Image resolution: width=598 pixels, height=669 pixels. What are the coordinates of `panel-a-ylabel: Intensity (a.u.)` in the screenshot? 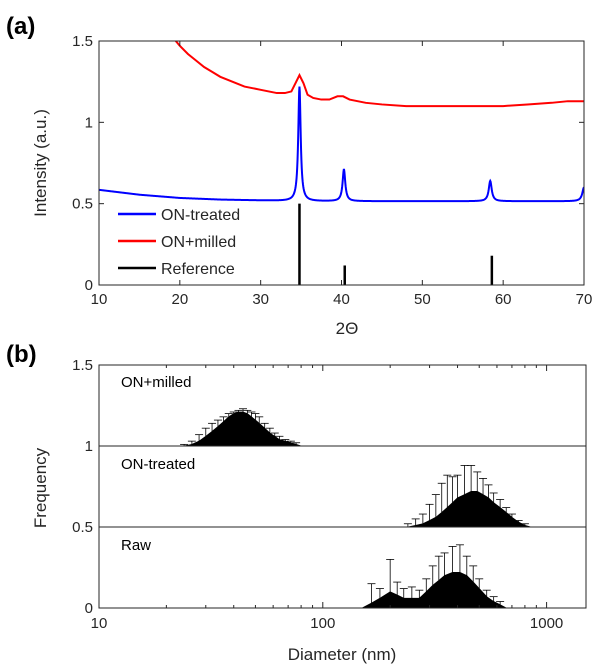 It's located at (40, 163).